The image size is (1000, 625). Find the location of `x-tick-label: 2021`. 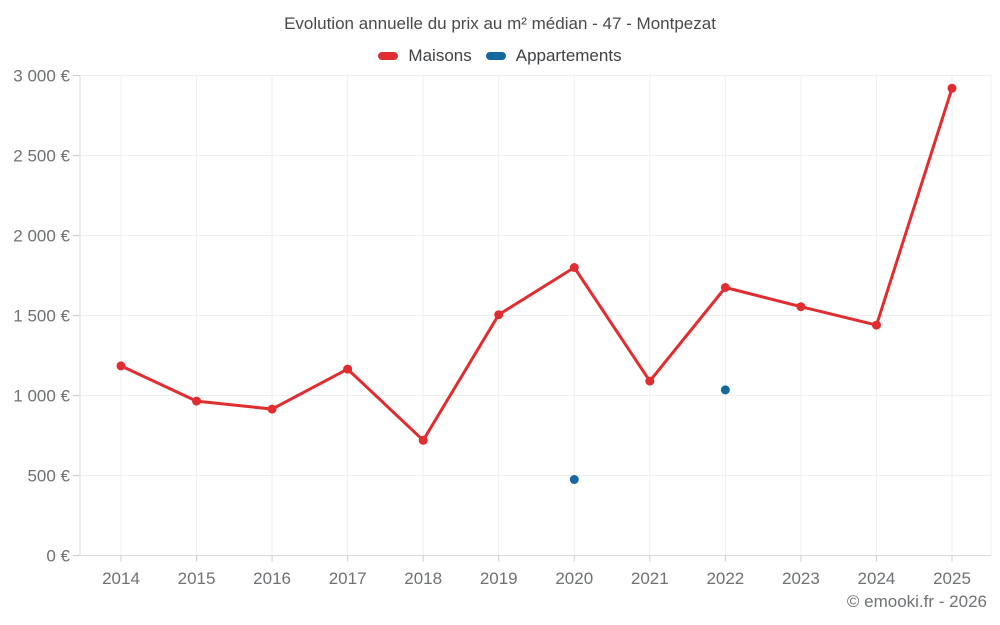

x-tick-label: 2021 is located at coordinates (650, 578).